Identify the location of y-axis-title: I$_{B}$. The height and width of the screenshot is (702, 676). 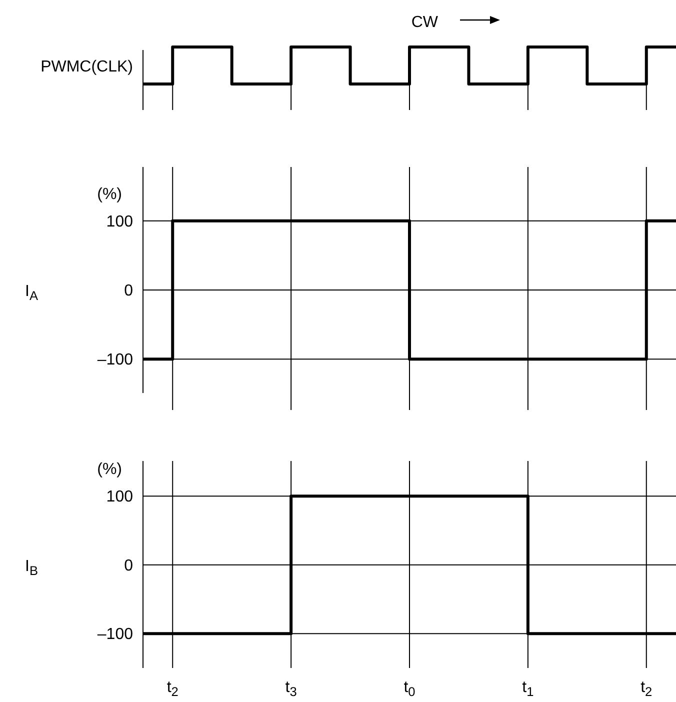
(31, 568).